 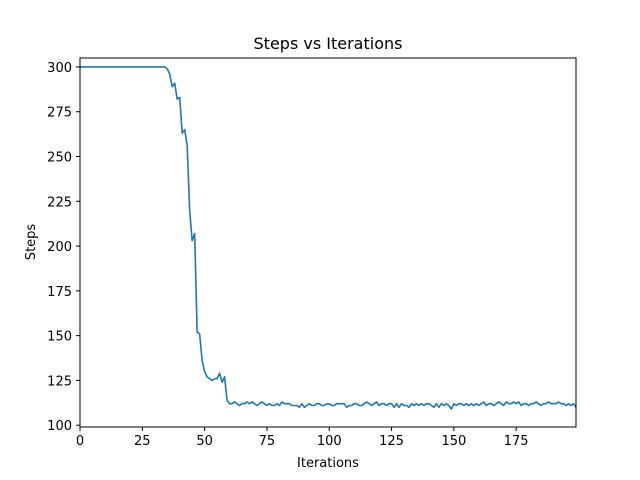 What do you see at coordinates (302, 438) in the screenshot?
I see `x-axis: 0 25 50 75 100 125 150 175` at bounding box center [302, 438].